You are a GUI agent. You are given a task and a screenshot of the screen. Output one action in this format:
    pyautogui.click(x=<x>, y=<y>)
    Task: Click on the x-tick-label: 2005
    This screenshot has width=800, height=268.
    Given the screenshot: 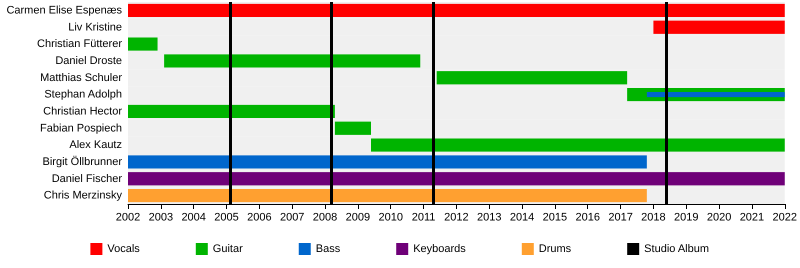 What is the action you would take?
    pyautogui.click(x=226, y=218)
    